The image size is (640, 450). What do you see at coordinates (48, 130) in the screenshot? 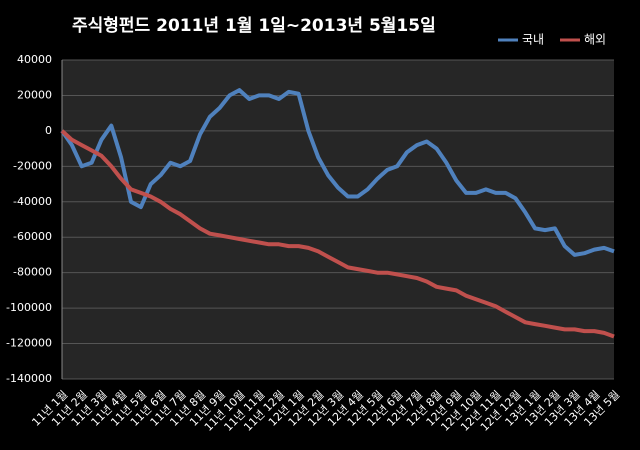
I see `y-tick-label: 0` at bounding box center [48, 130].